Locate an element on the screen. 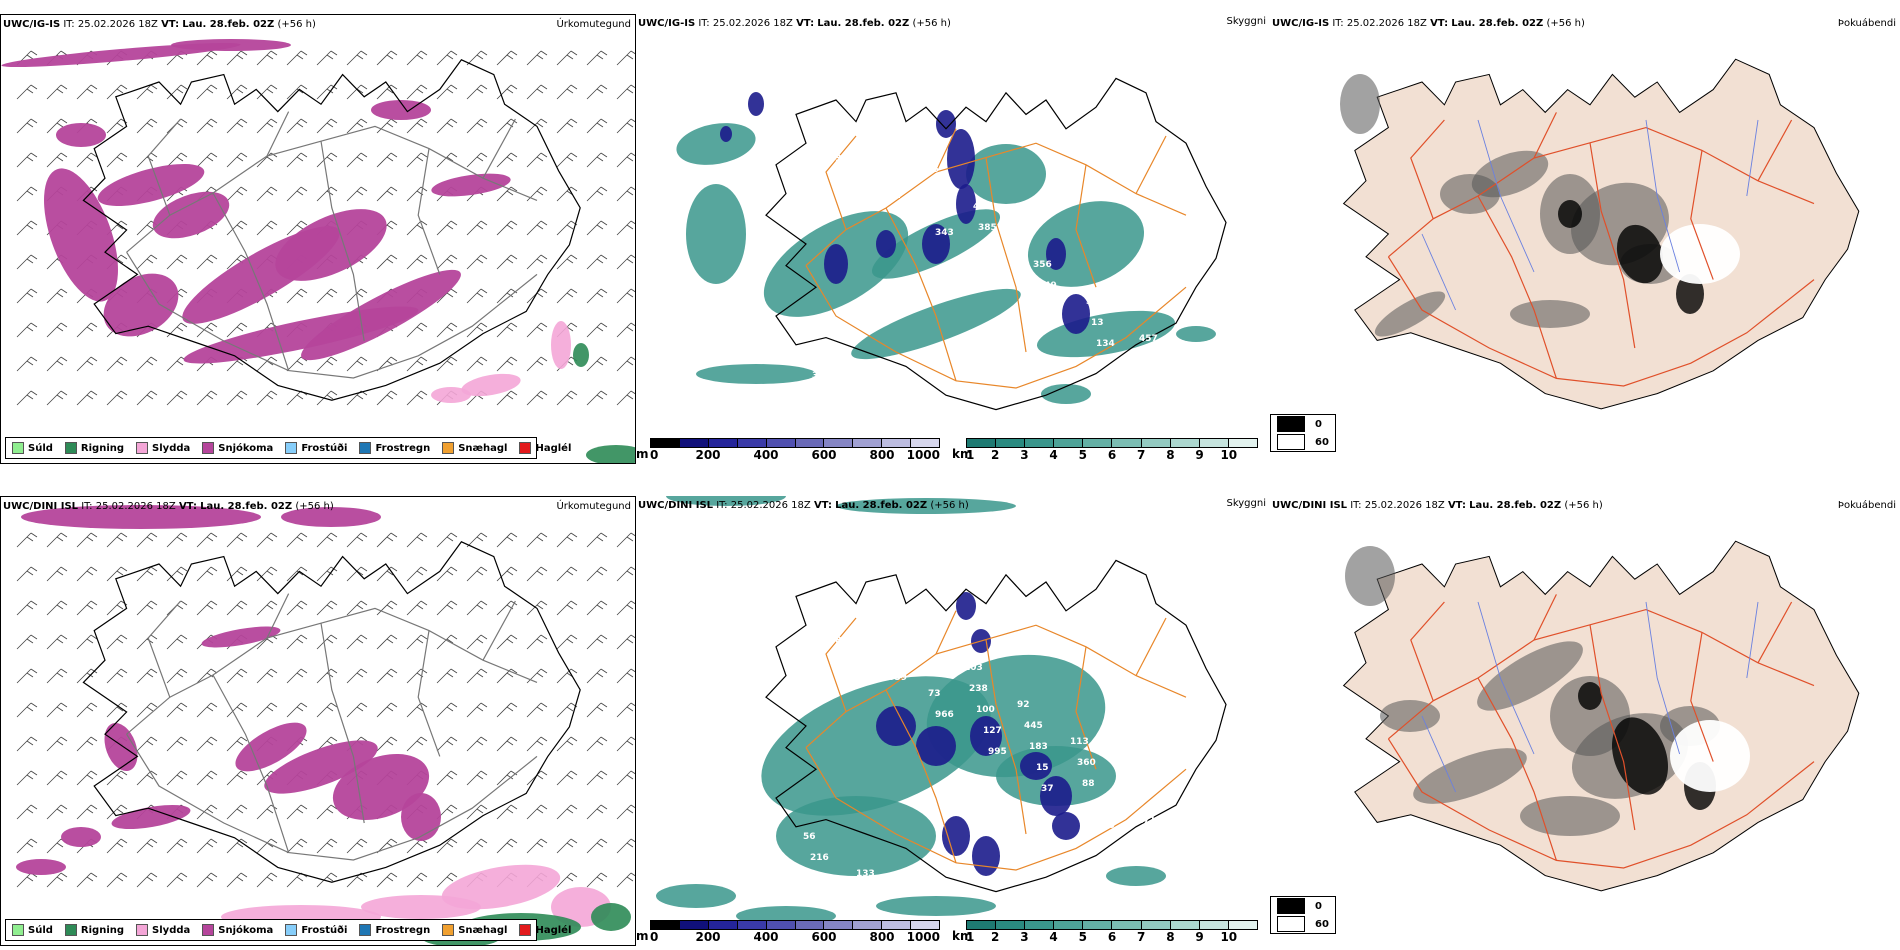 Image resolution: width=1900 pixels, height=950 pixels. colorbar-tick: 1 is located at coordinates (970, 455).